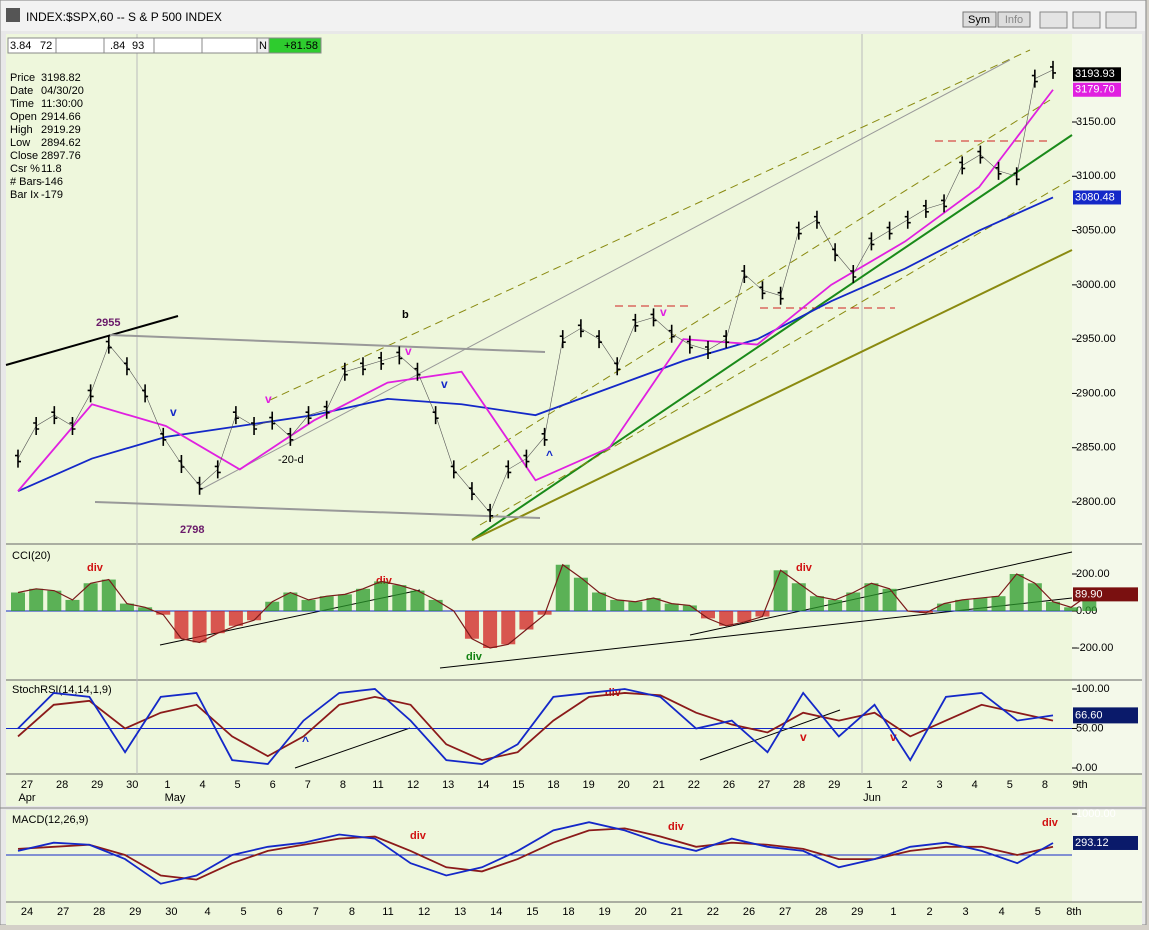  I want to click on sym-button, so click(979, 19).